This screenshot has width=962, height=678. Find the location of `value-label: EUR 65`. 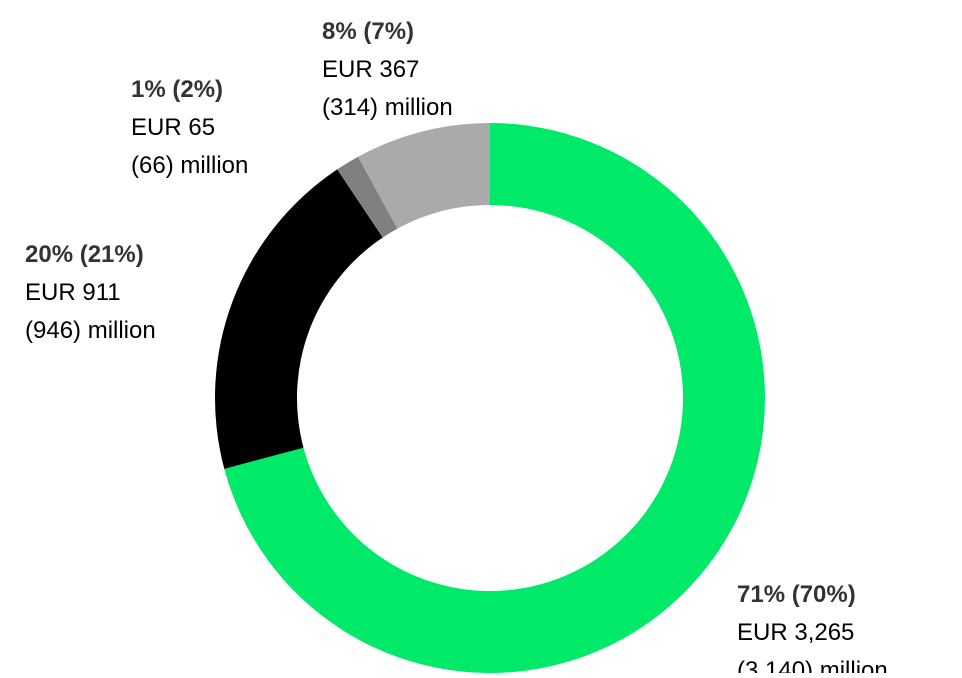

value-label: EUR 65 is located at coordinates (173, 127).